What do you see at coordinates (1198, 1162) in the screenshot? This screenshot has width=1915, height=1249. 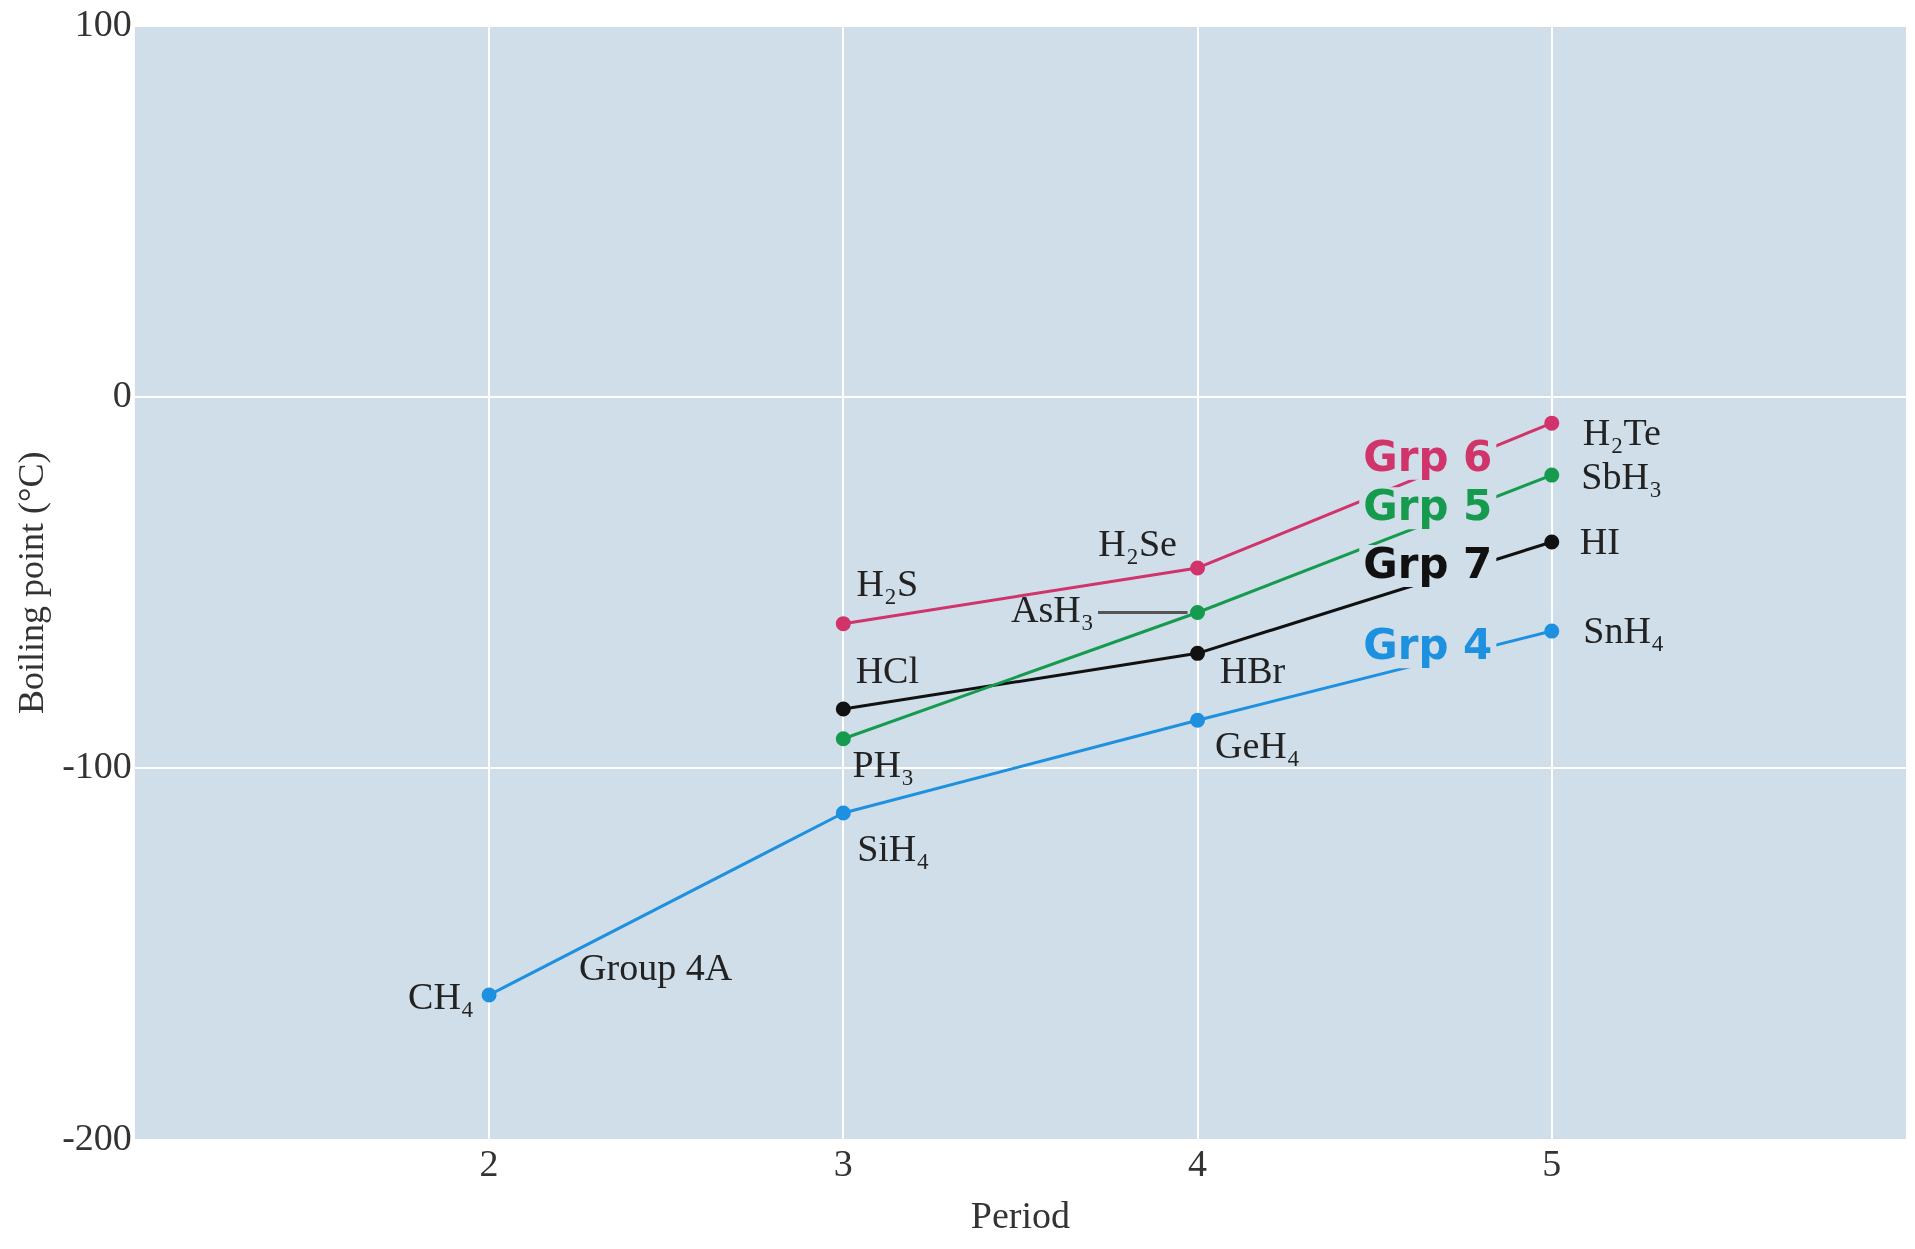 I see `x-tick-label: 4` at bounding box center [1198, 1162].